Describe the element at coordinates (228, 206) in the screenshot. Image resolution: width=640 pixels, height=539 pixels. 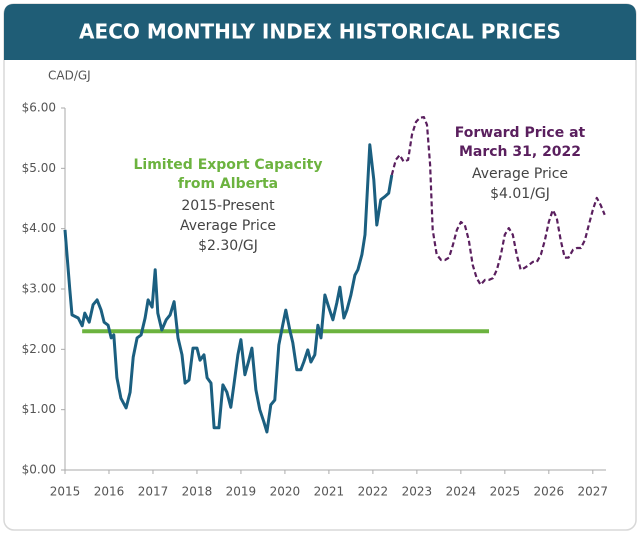
I see `annotation-text: 2015-Present` at that location.